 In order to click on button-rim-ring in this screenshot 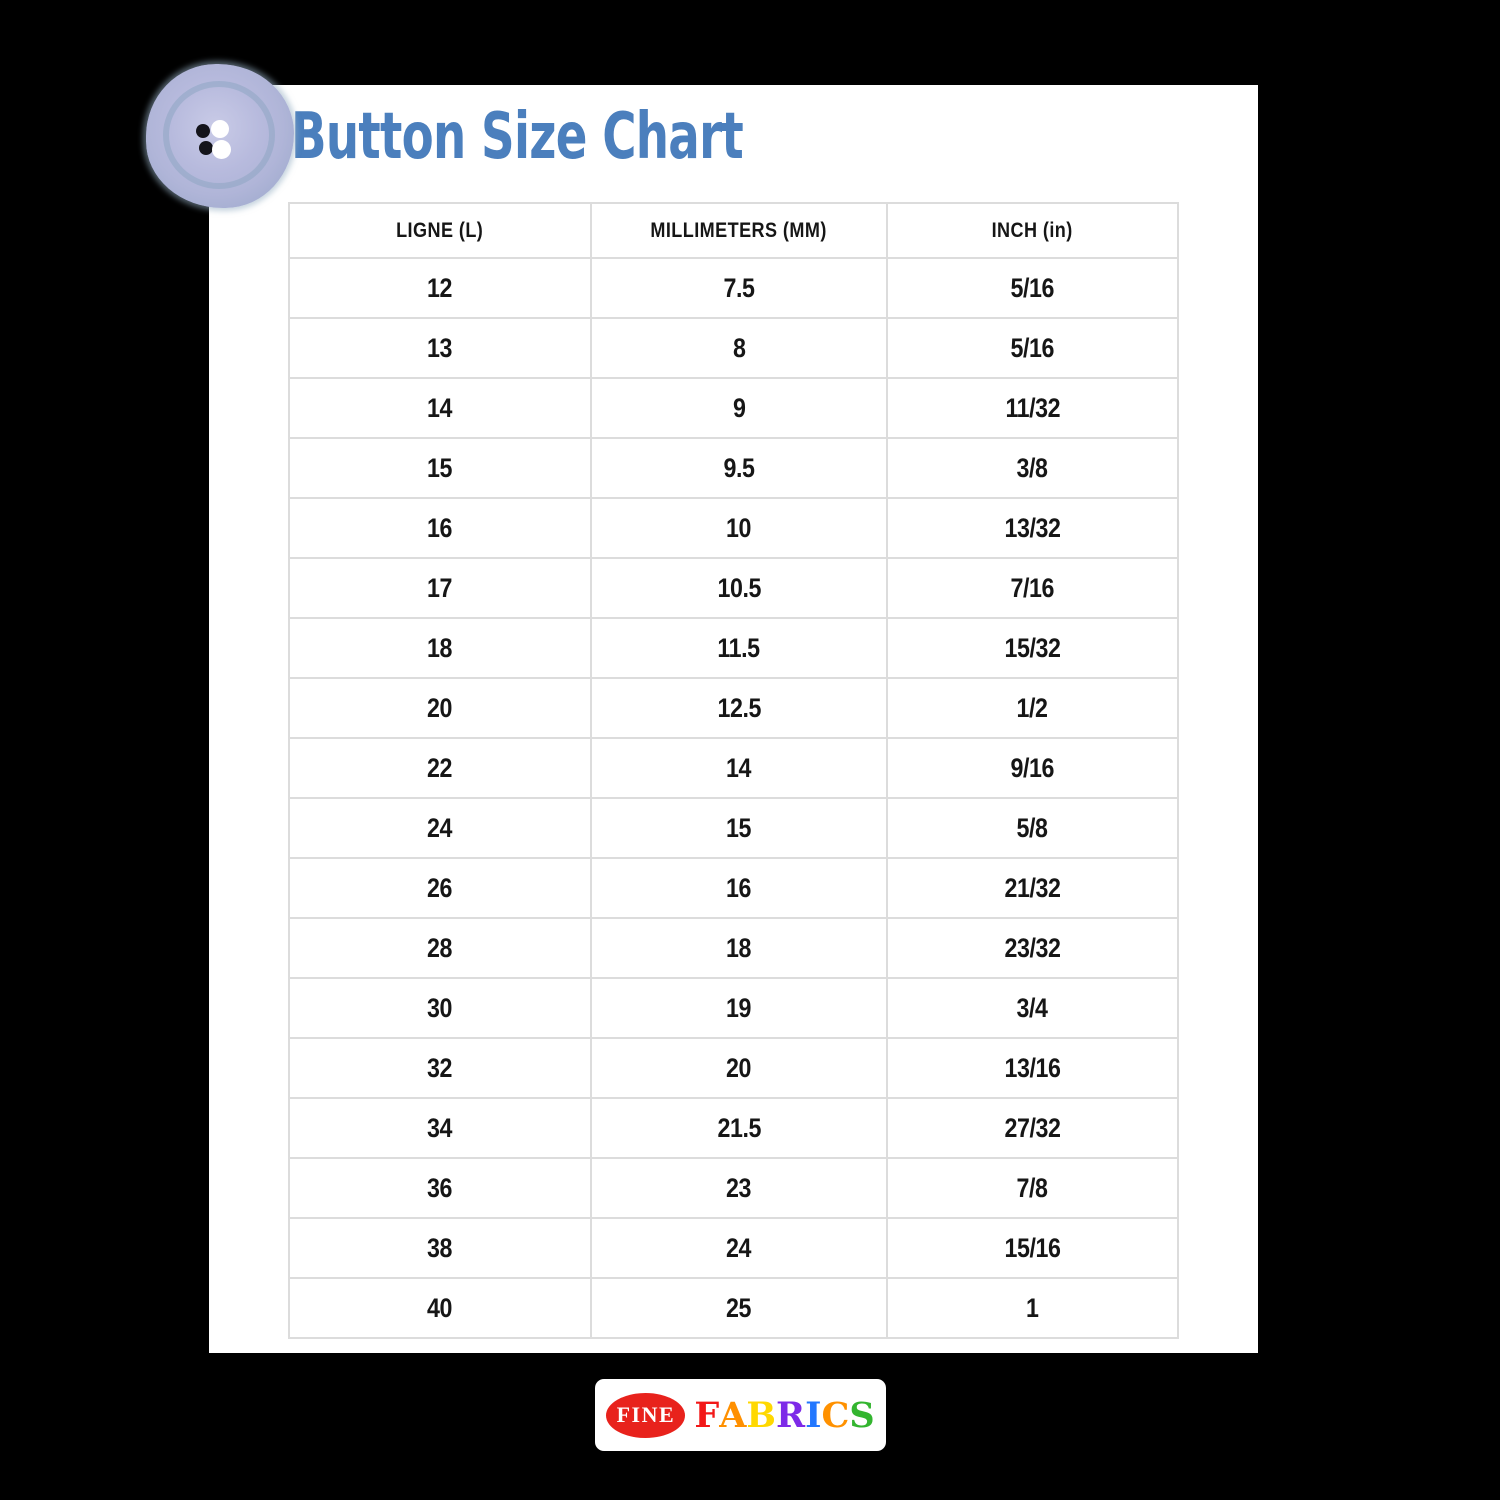, I will do `click(219, 135)`.